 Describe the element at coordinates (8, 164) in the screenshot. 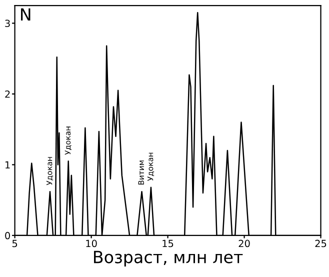

I see `y-tick-label: 1` at that location.